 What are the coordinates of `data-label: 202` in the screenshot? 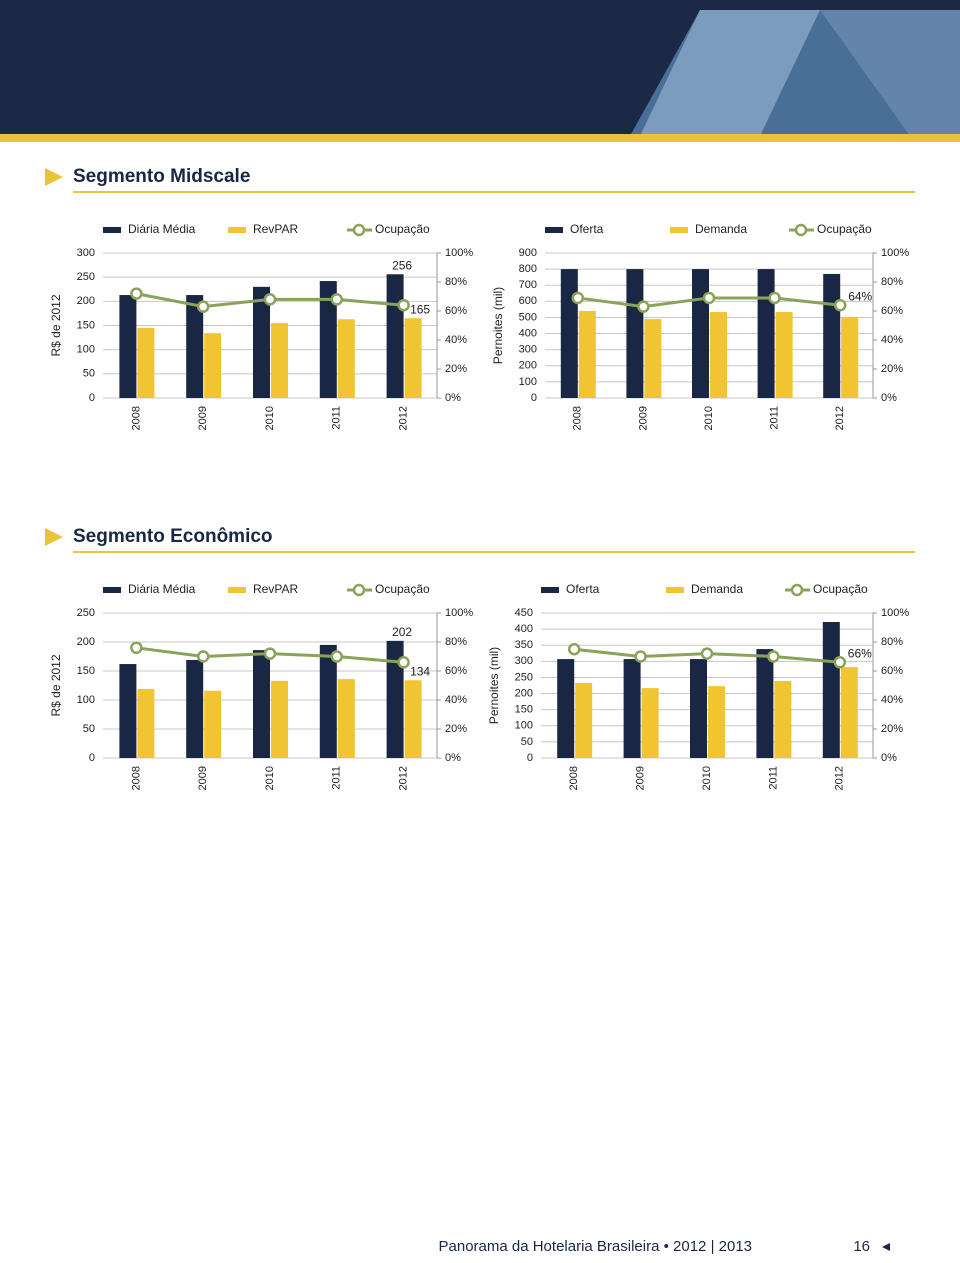 It's located at (402, 632).